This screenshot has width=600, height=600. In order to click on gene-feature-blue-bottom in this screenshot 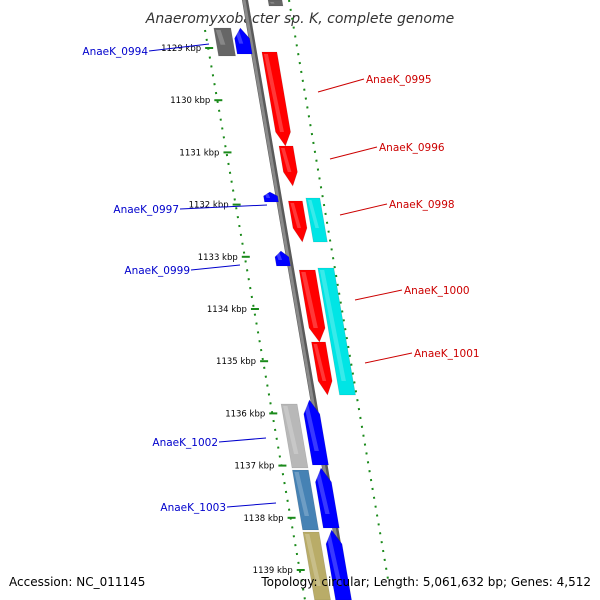, I will do `click(338, 564)`.